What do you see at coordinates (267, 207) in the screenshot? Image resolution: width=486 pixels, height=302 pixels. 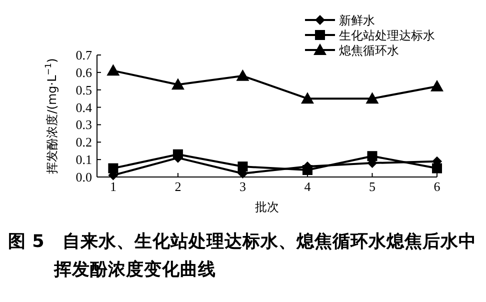 I see `x-axis-title: 批次` at bounding box center [267, 207].